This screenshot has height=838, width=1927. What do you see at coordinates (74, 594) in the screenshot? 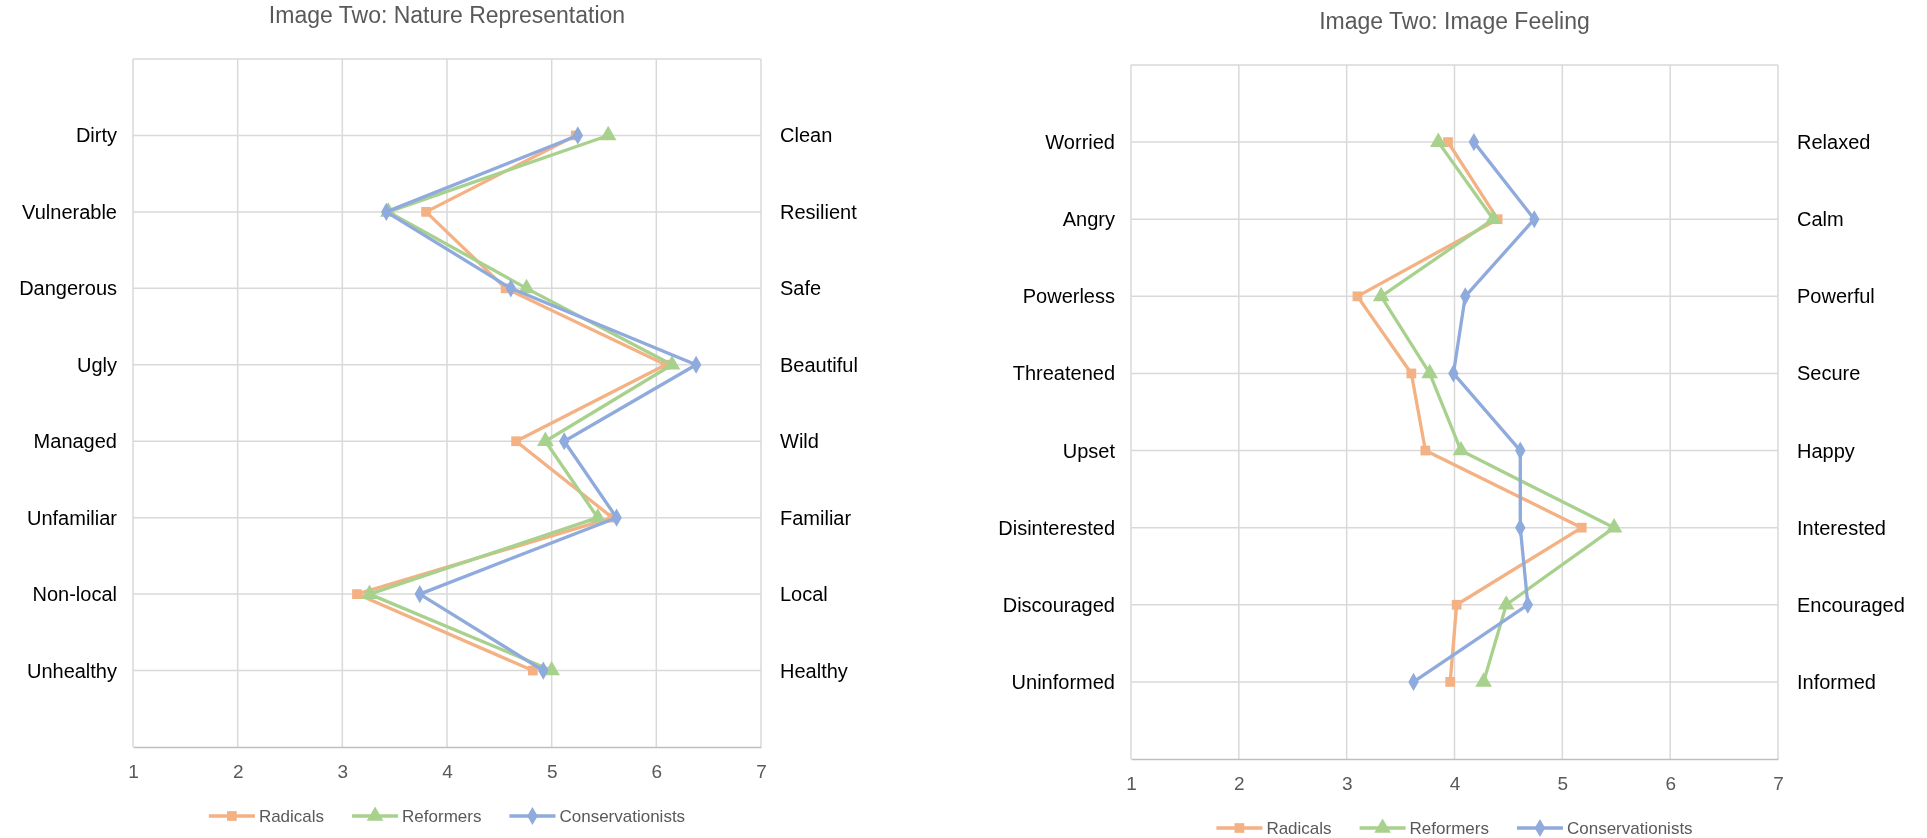
I see `y-tick-label: Non-local` at bounding box center [74, 594].